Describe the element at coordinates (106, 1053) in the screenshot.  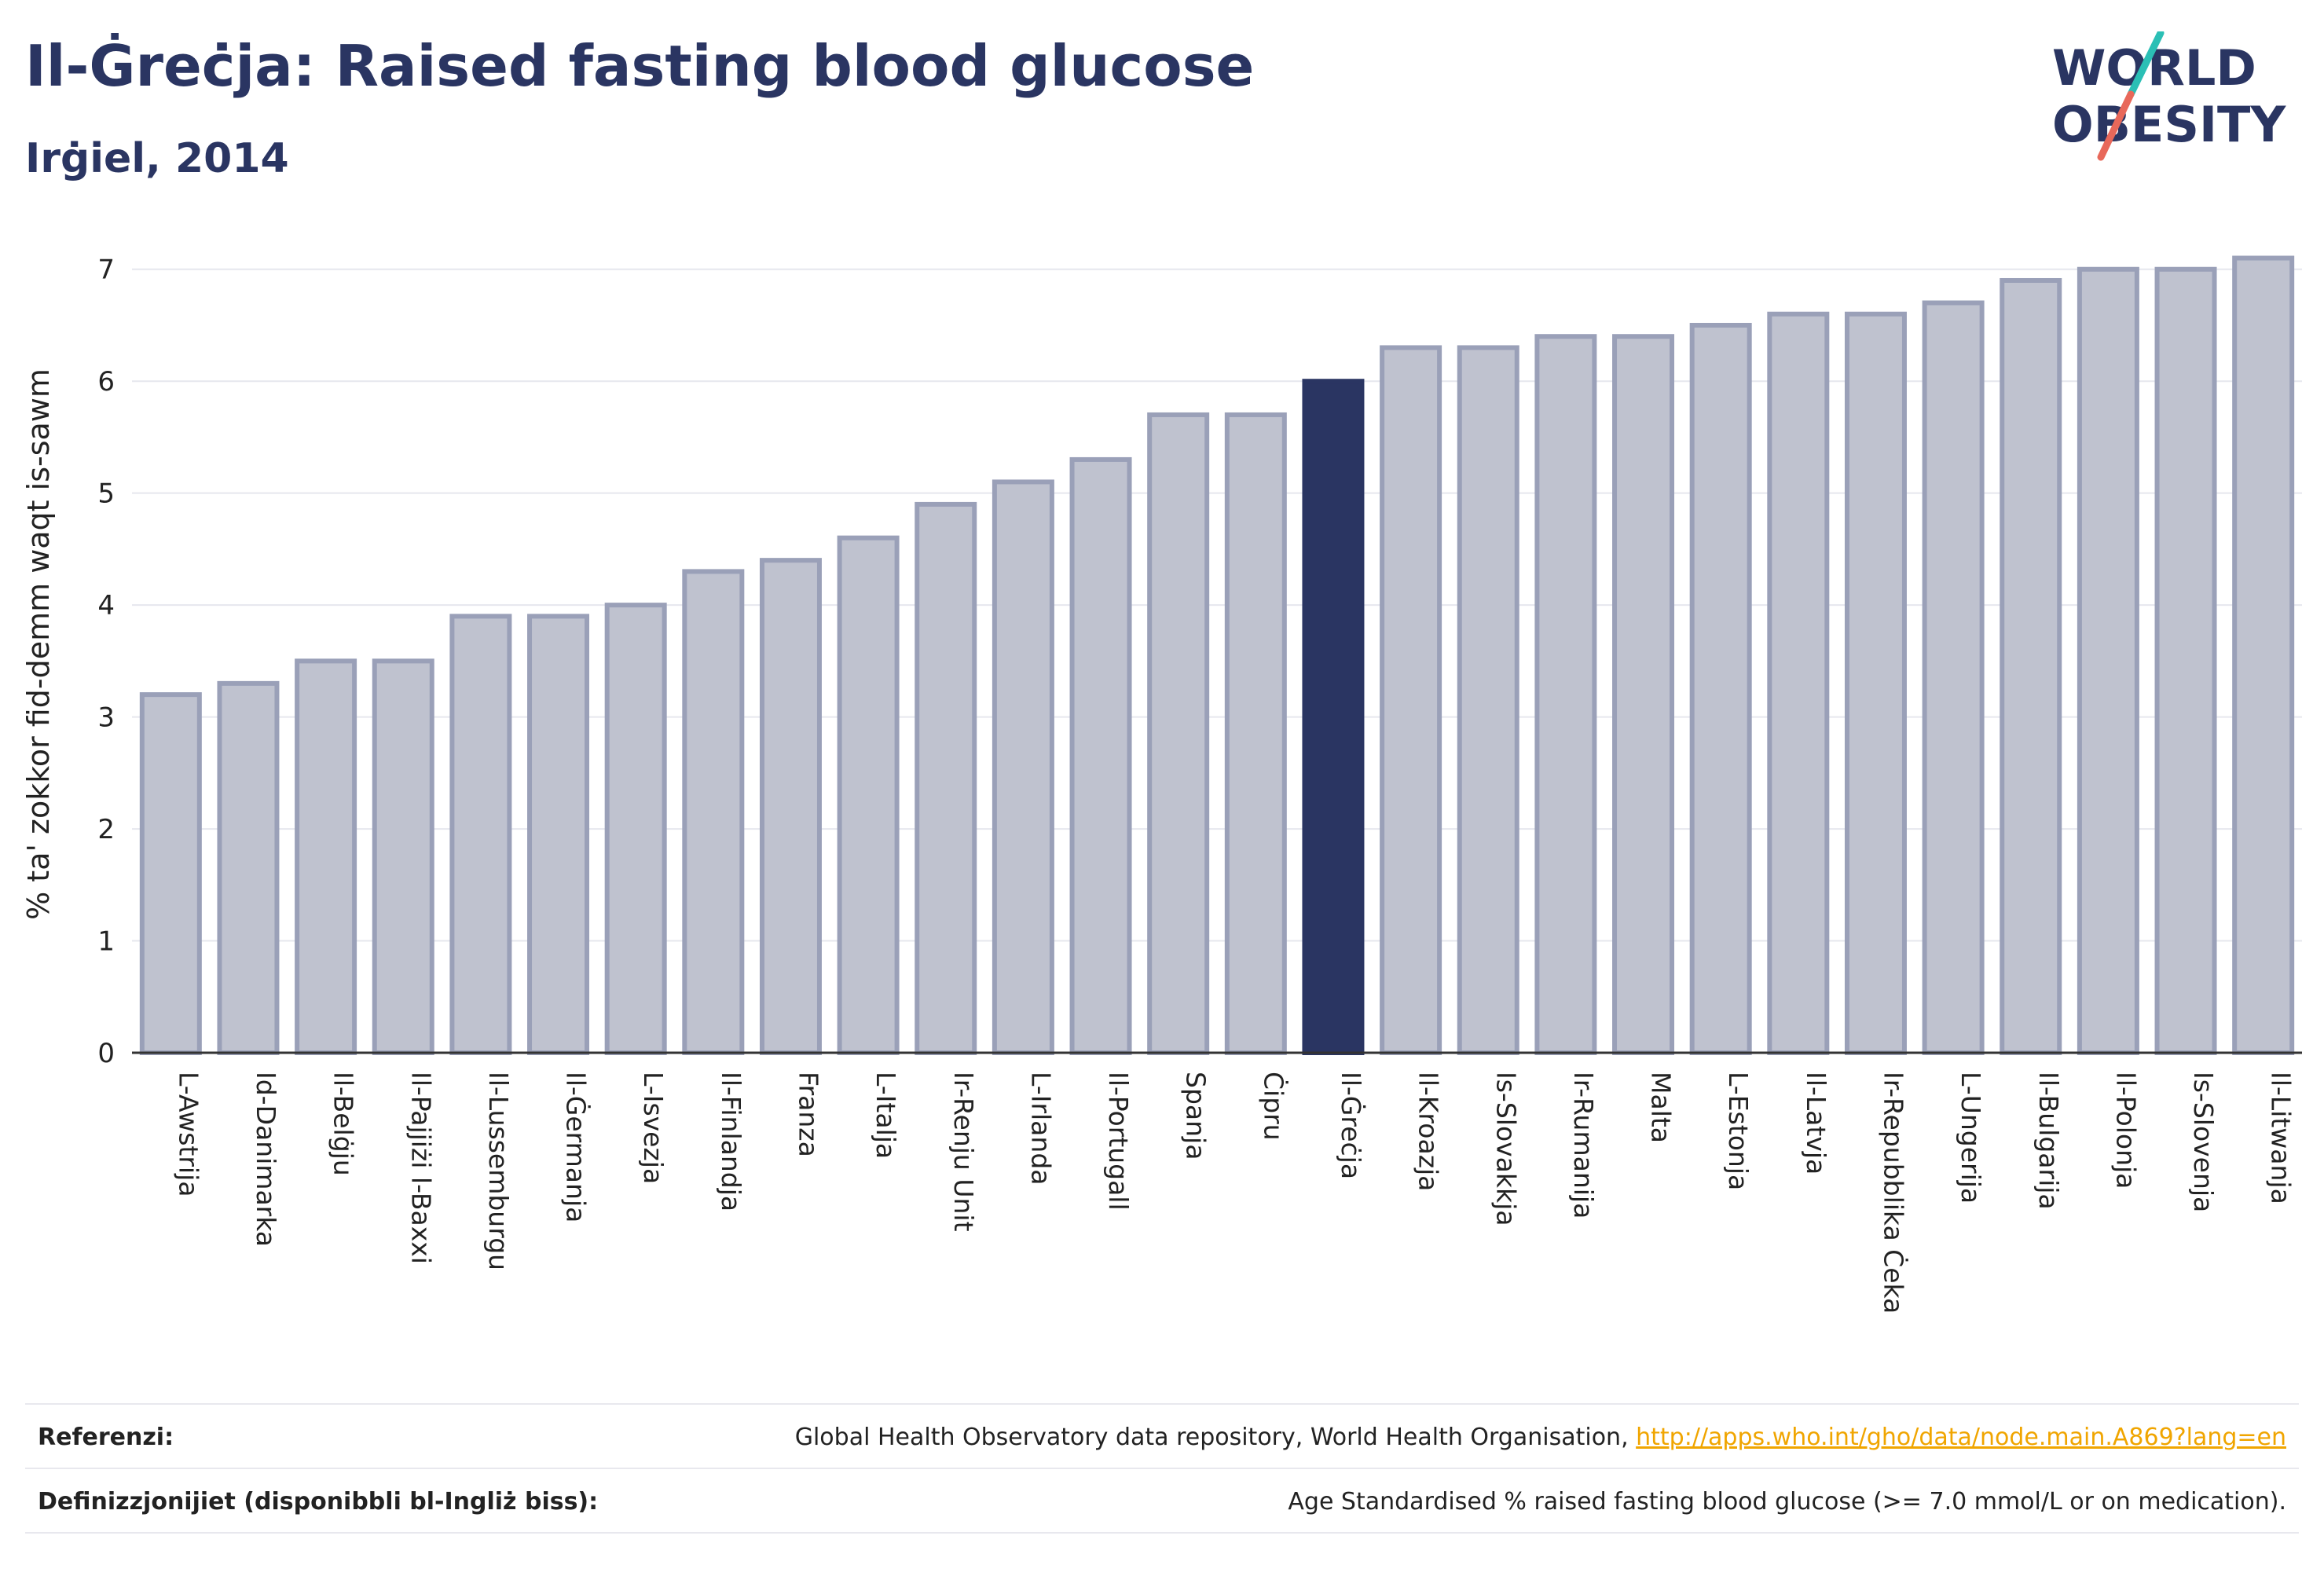
I see `y-tick-label: 0` at that location.